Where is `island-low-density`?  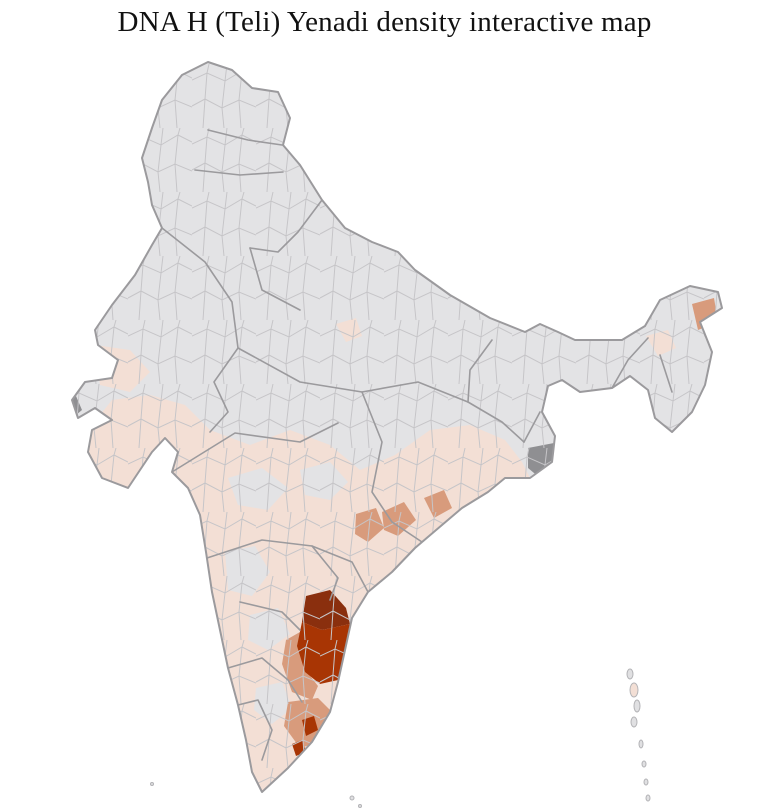 island-low-density is located at coordinates (634, 690).